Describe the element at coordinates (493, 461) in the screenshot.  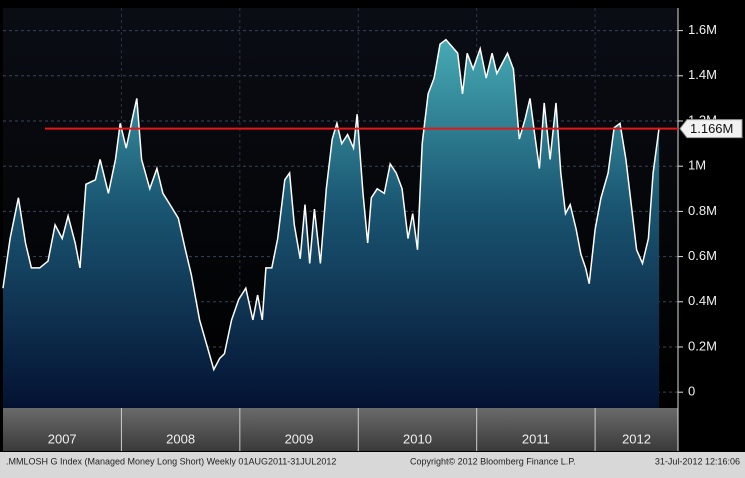
I see `footer-copyright: Copyright© 2012 Bloomberg Finance L.P.` at that location.